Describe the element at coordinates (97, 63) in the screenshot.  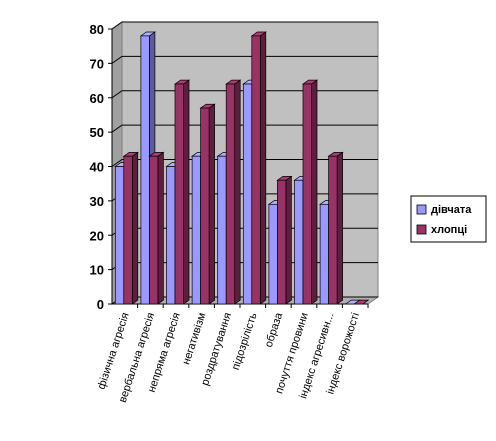
I see `y-tick-label: 70` at that location.